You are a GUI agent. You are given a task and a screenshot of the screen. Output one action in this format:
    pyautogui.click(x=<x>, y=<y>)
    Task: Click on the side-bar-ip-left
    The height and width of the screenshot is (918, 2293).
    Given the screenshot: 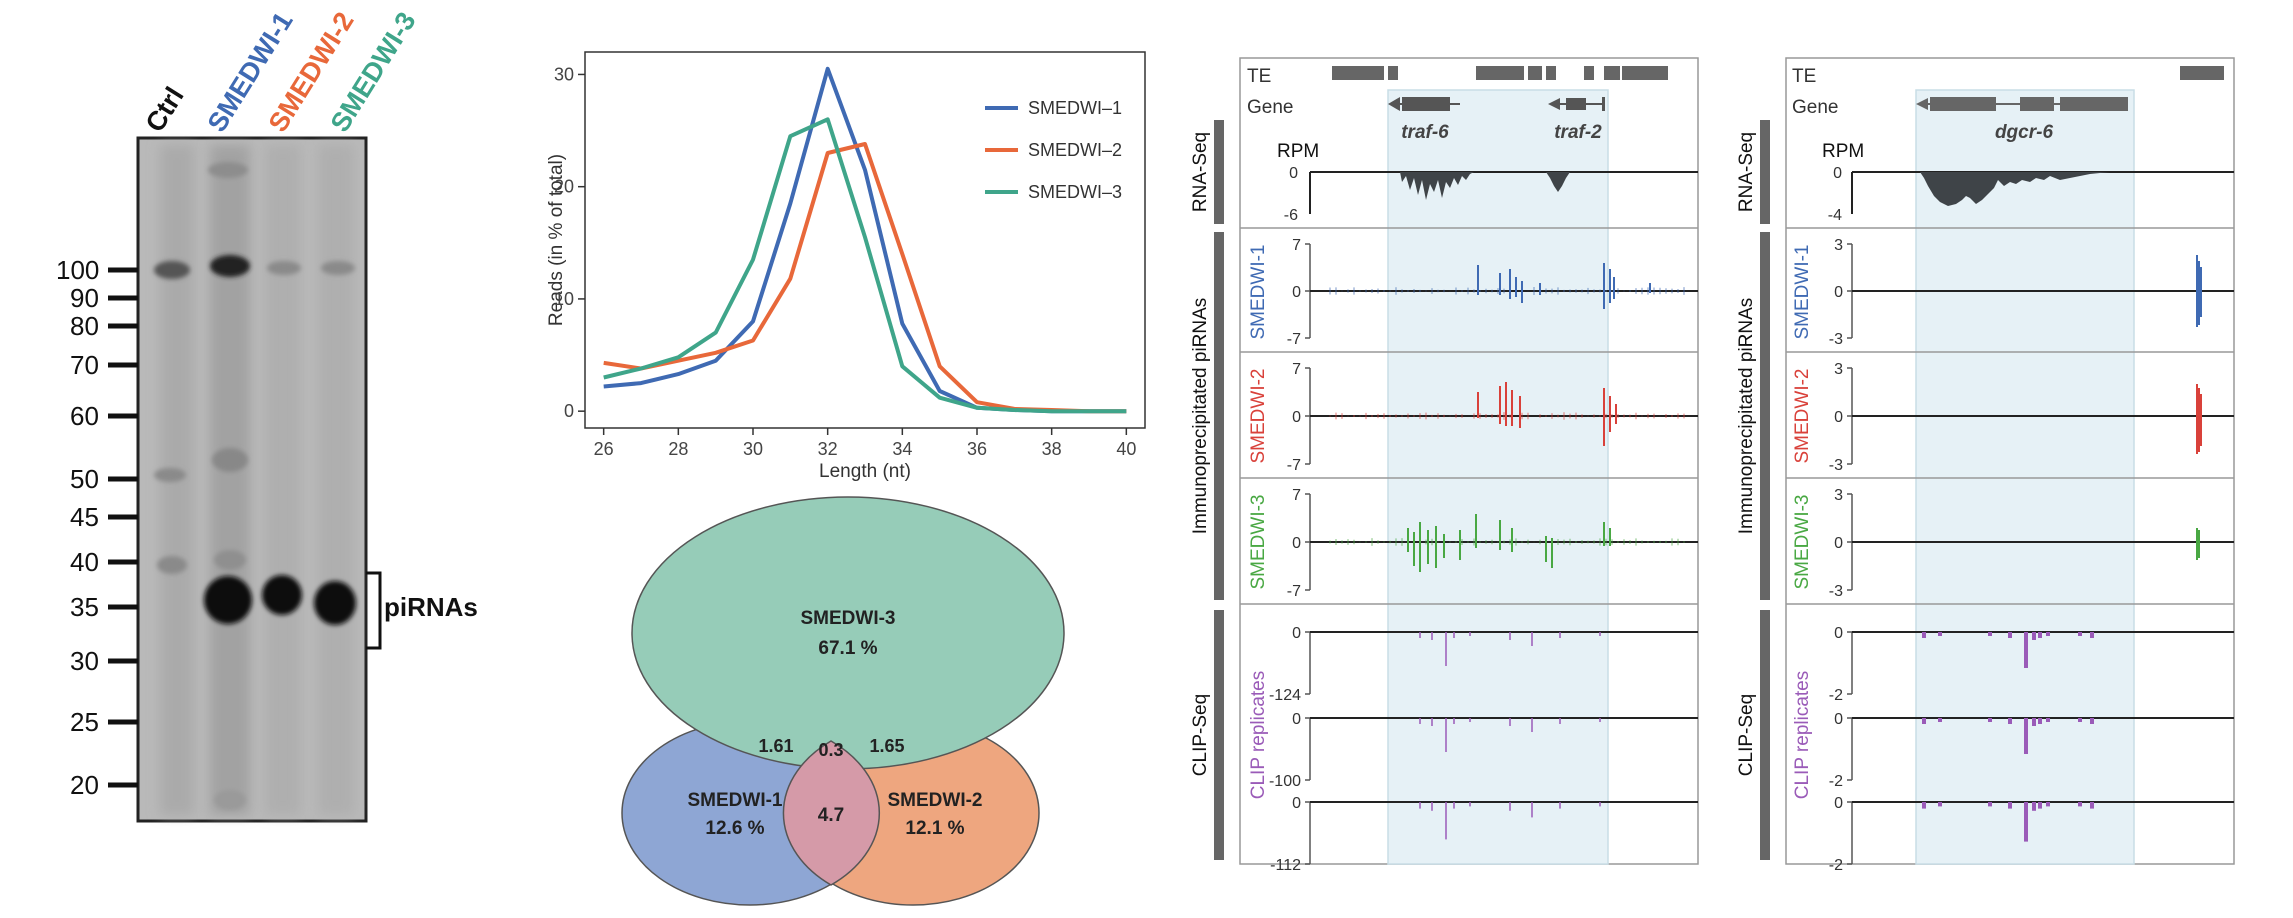 What is the action you would take?
    pyautogui.click(x=1219, y=416)
    